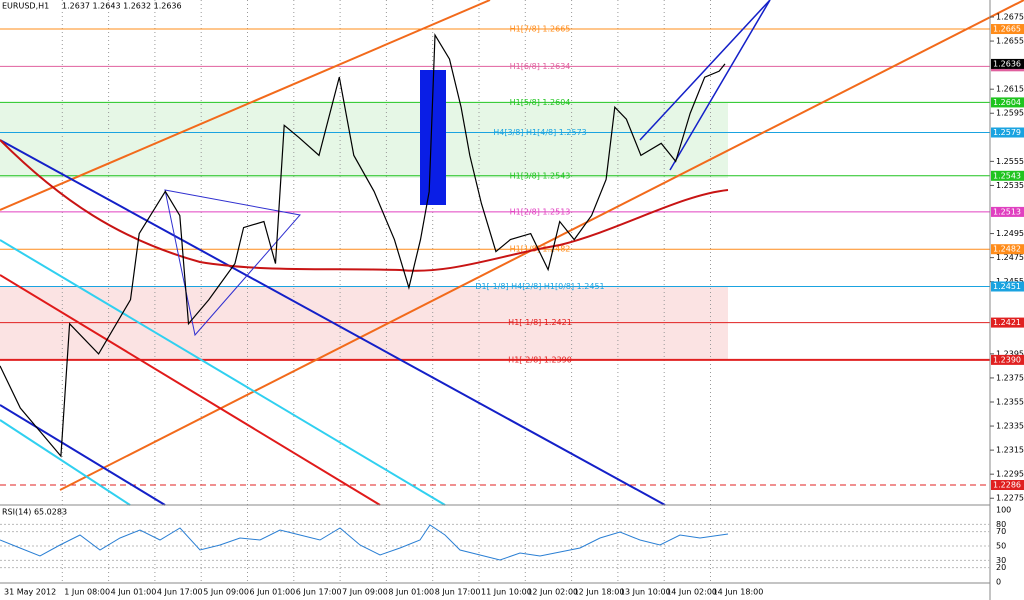 This screenshot has height=600, width=1024. Describe the element at coordinates (1010, 17) in the screenshot. I see `price-tick-label: 1.2675` at that location.